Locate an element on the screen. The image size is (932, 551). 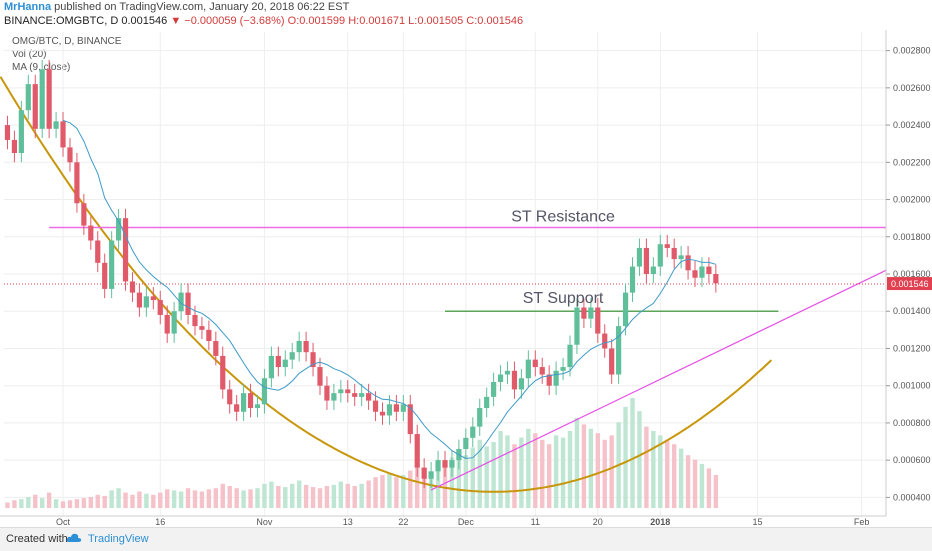
x-tick-label: Oct is located at coordinates (63, 522).